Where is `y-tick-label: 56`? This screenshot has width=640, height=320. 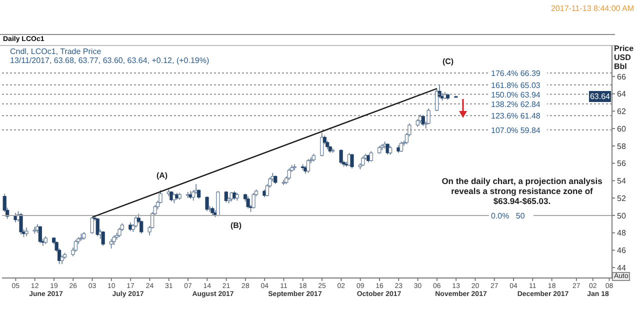
y-tick-label: 56 is located at coordinates (621, 163).